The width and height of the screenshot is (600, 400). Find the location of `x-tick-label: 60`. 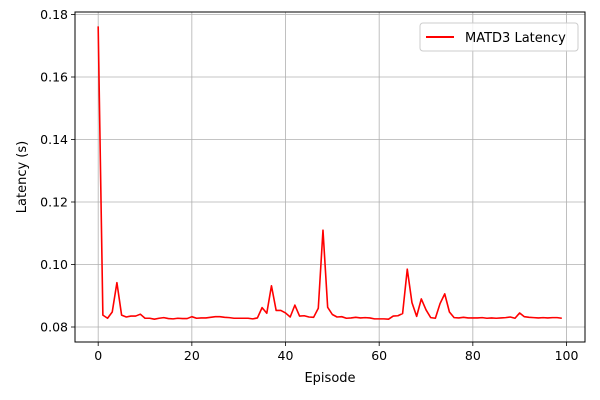

x-tick-label: 60 is located at coordinates (379, 355).